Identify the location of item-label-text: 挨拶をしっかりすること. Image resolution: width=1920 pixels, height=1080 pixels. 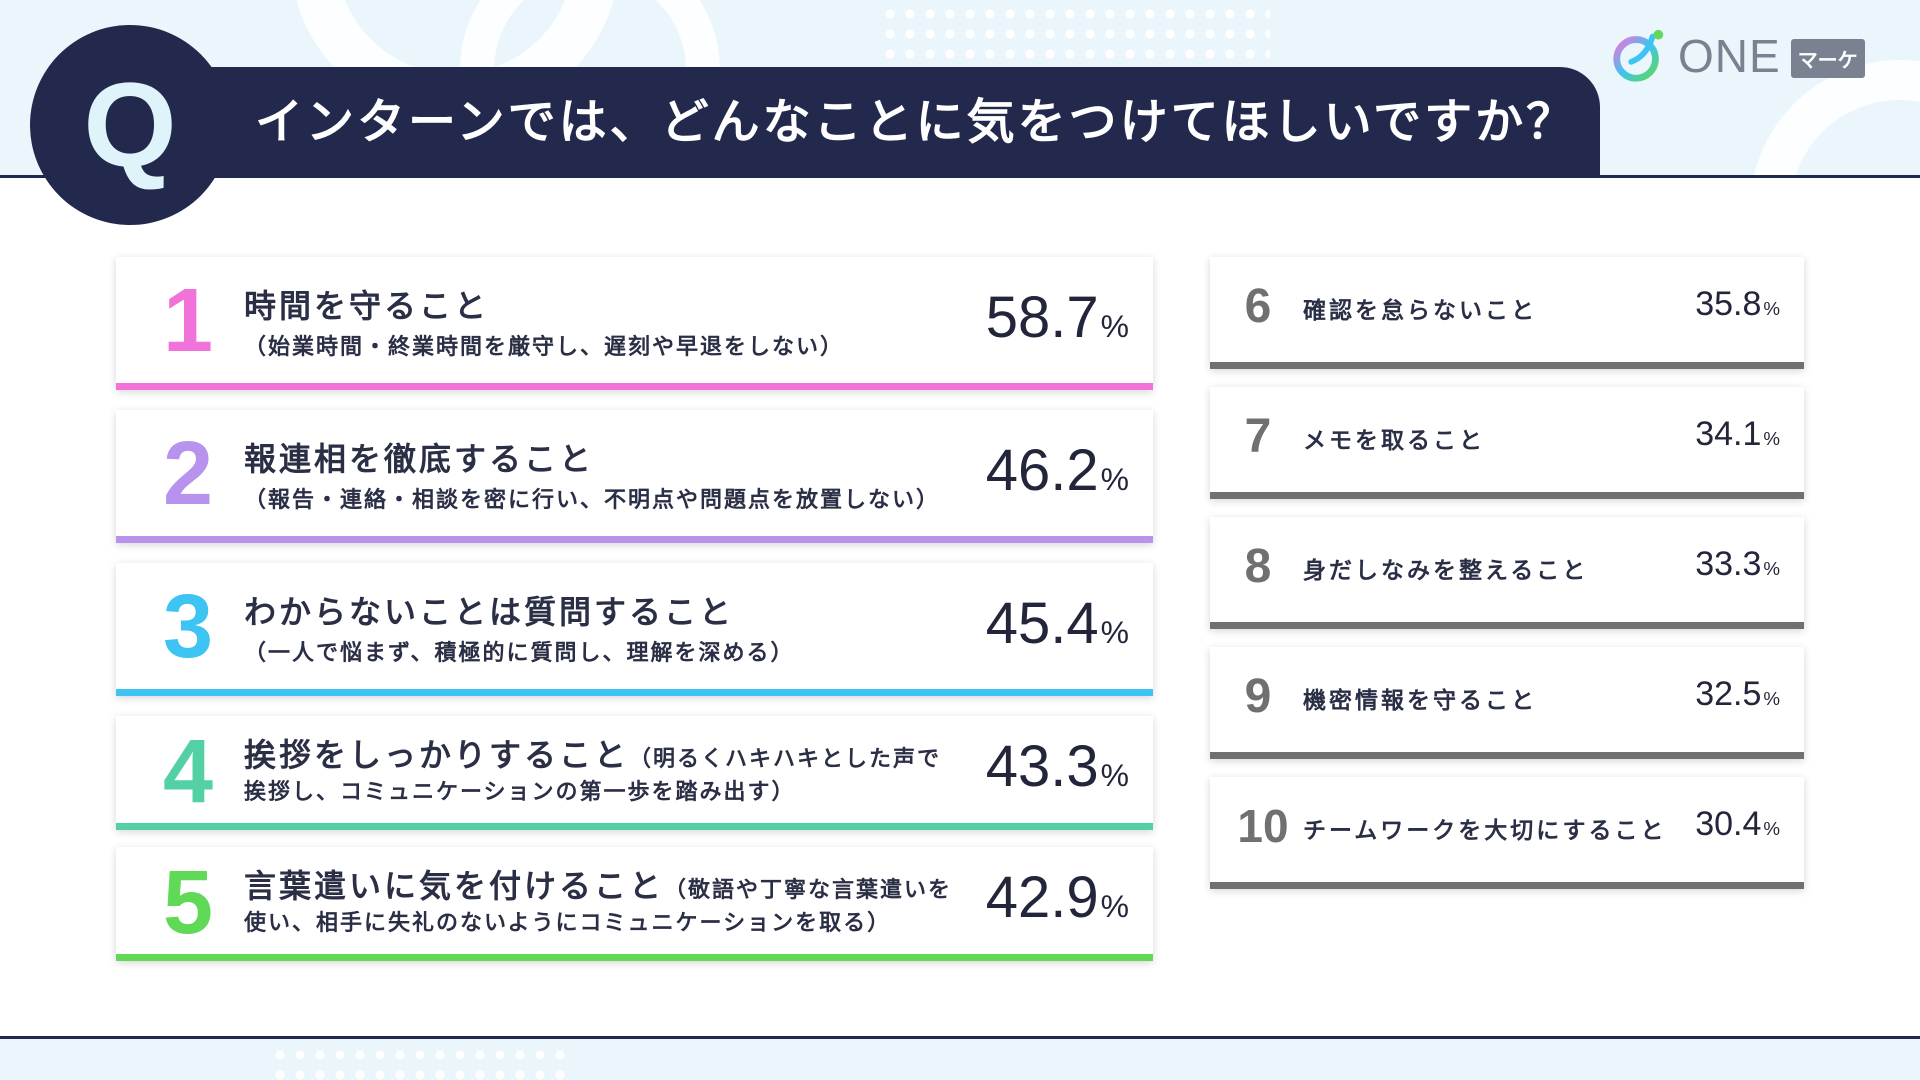
(437, 755).